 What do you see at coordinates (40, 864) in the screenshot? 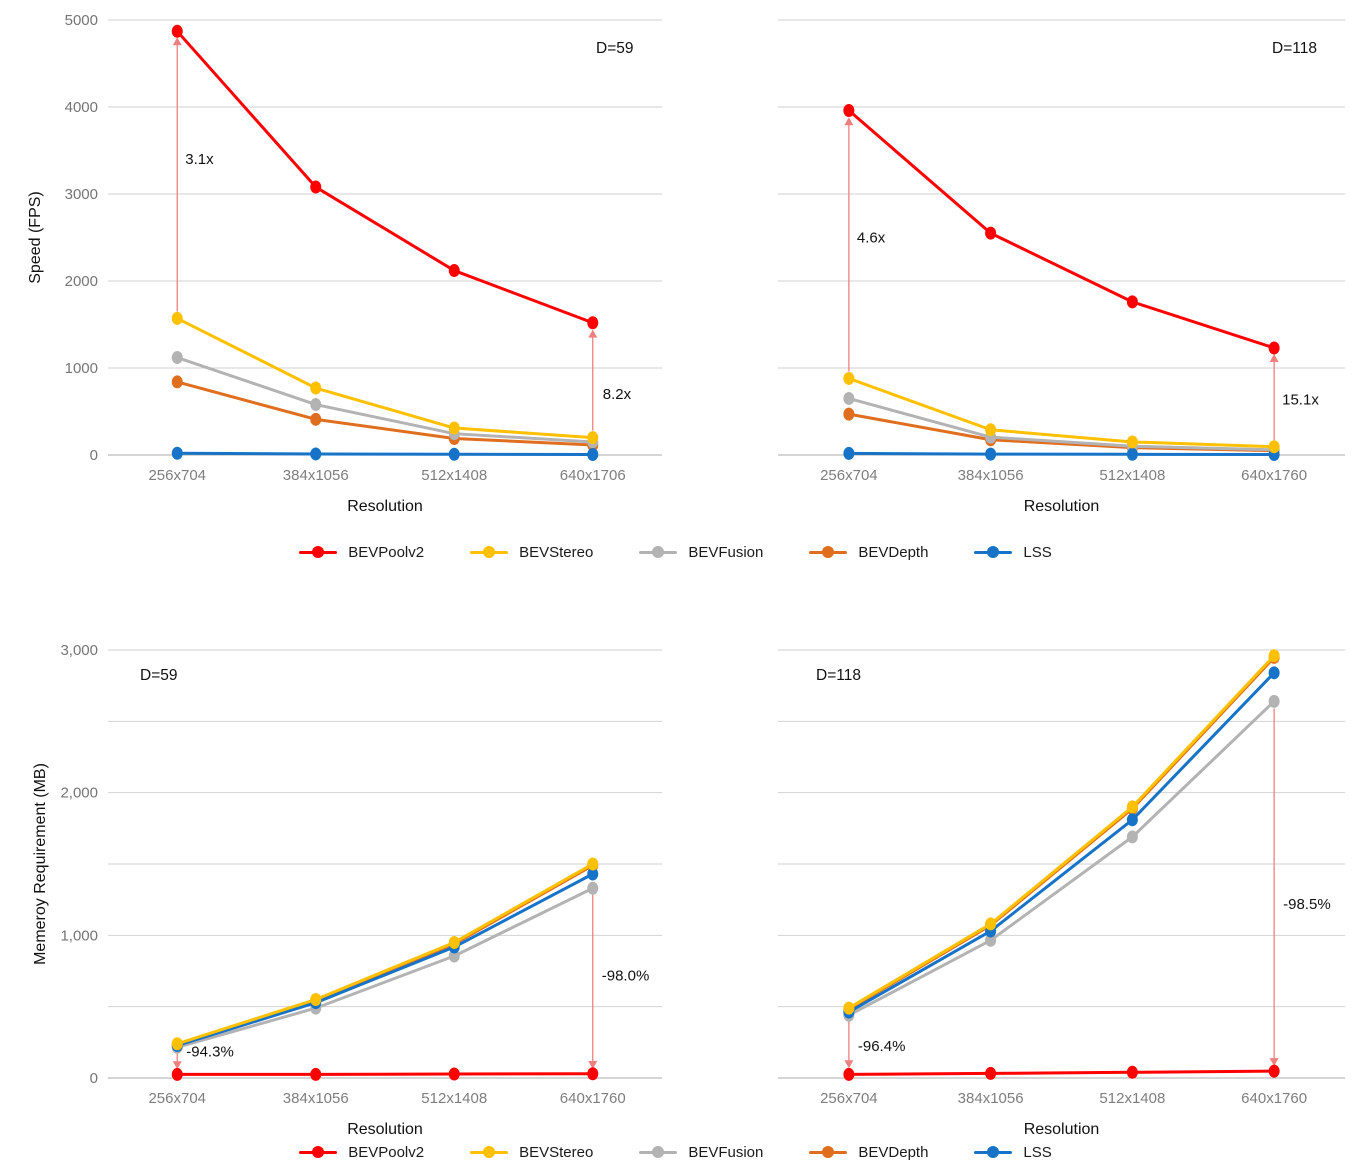
I see `svg-text: Memeroy Requirement (MB)` at bounding box center [40, 864].